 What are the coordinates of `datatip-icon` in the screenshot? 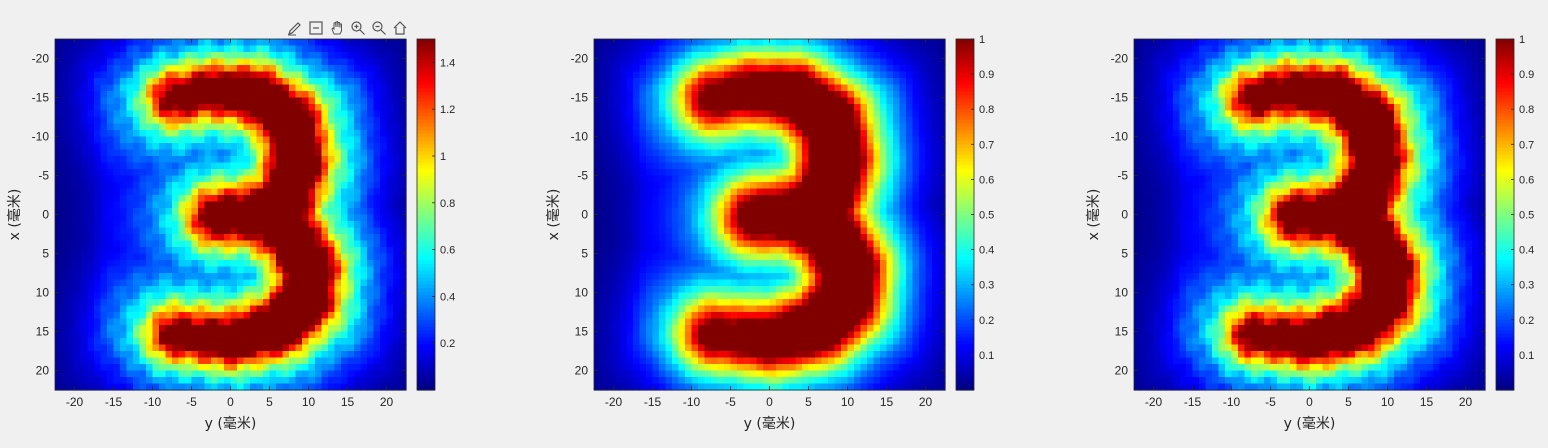 It's located at (315, 28).